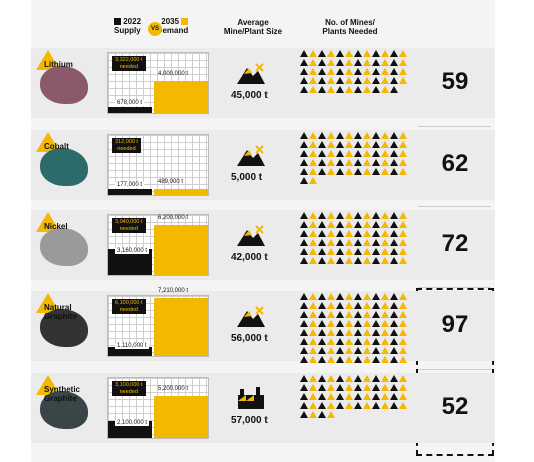 The height and width of the screenshot is (462, 534). I want to click on needed-amount: 3,040,000 t, so click(129, 222).